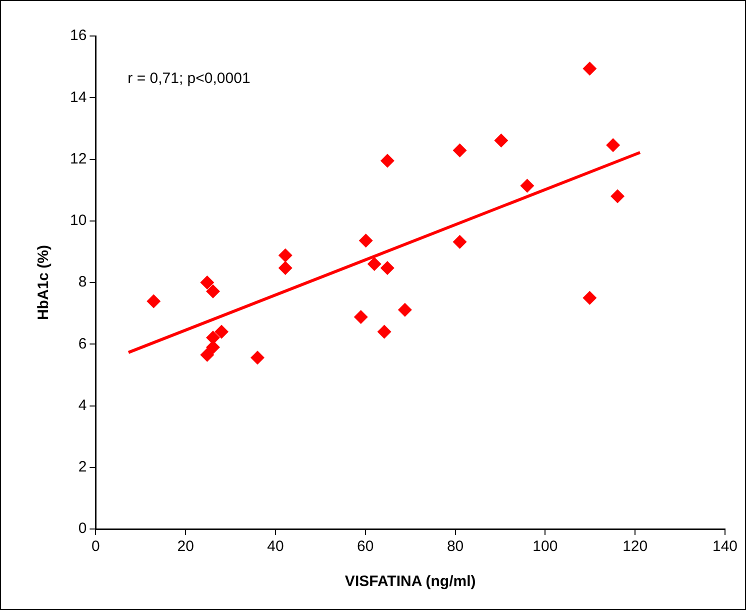 The height and width of the screenshot is (610, 746). I want to click on y-tick-label: 6, so click(82, 343).